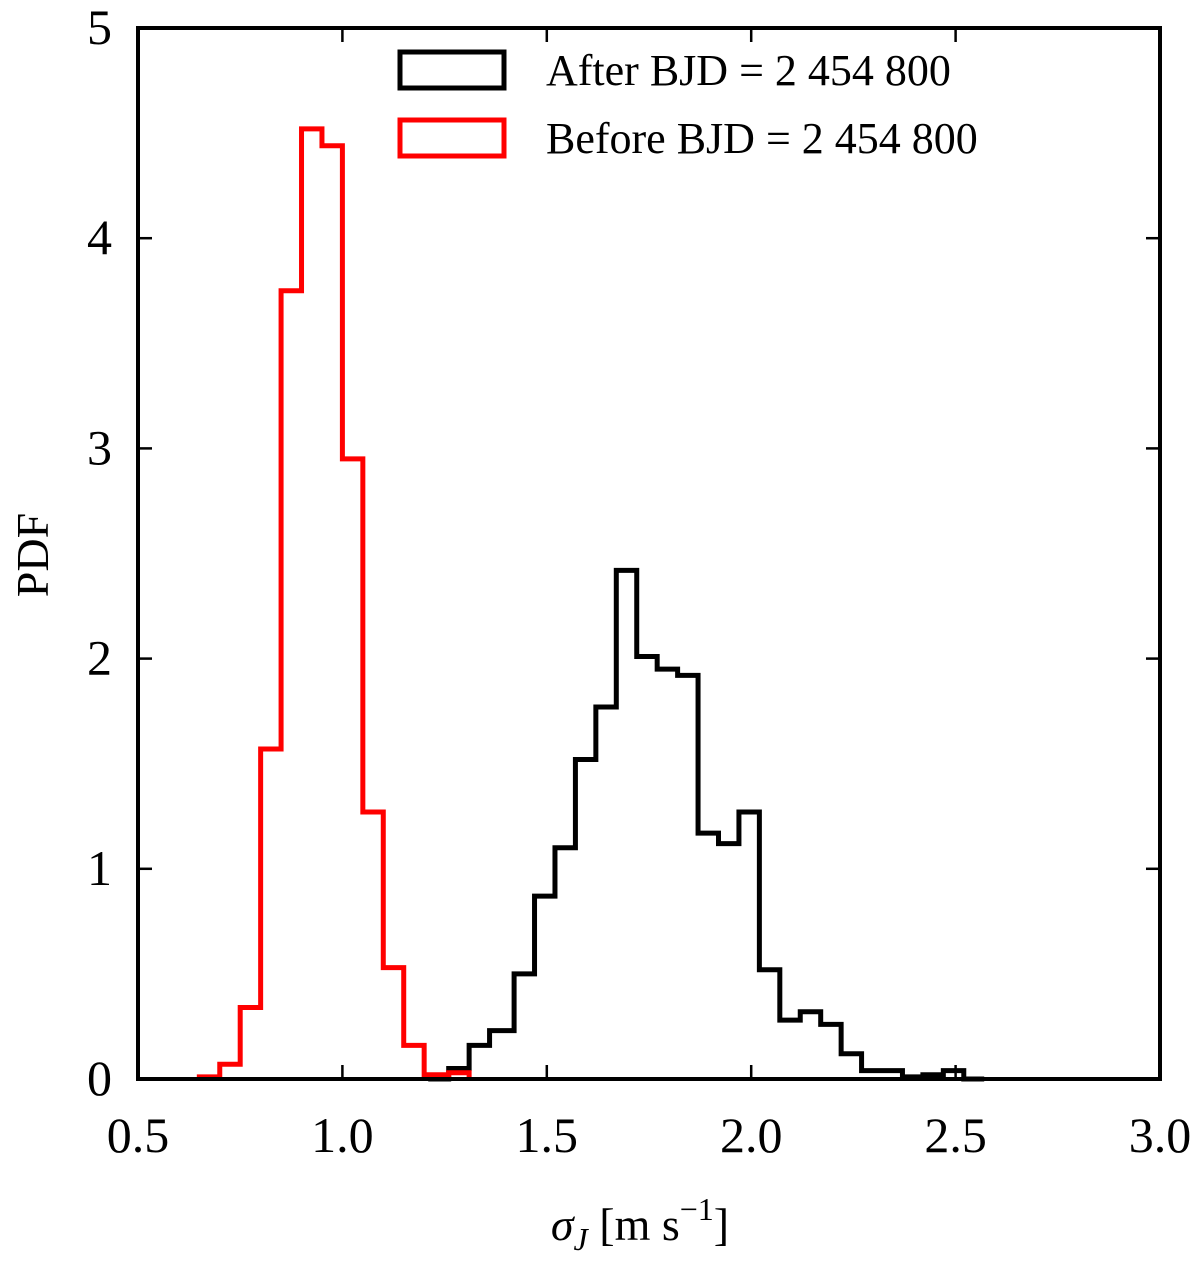  Describe the element at coordinates (640, 1224) in the screenshot. I see `x-axis-label: σJ [m s−1]` at that location.